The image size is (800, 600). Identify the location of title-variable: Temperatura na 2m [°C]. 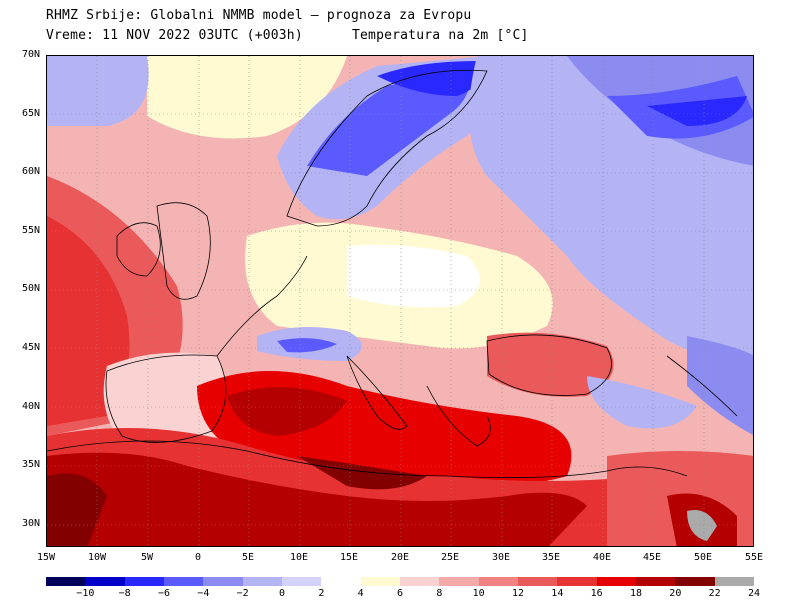
(440, 35).